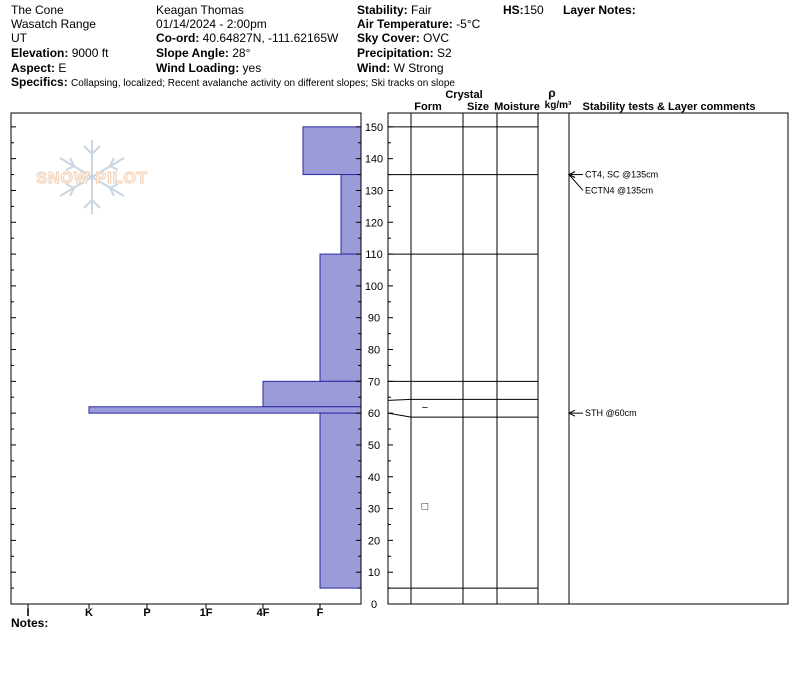 The height and width of the screenshot is (676, 800). What do you see at coordinates (419, 24) in the screenshot?
I see `air-temperature: Air Temperature: -5°C` at bounding box center [419, 24].